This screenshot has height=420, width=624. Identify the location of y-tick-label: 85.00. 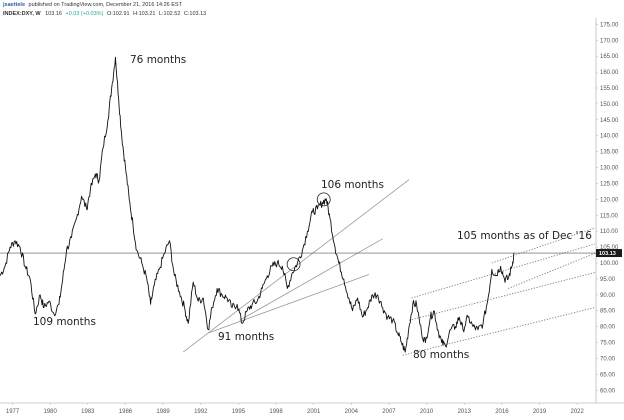
(608, 312).